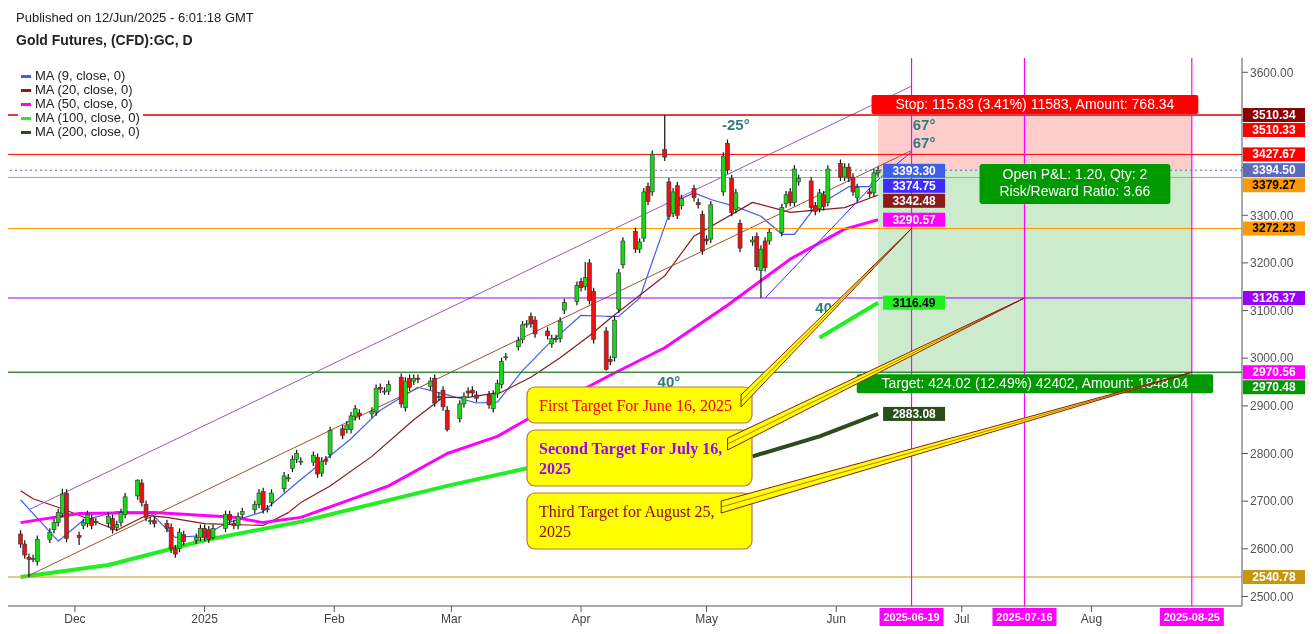 The width and height of the screenshot is (1316, 634). Describe the element at coordinates (1272, 453) in the screenshot. I see `y-tick-label: 2800.00` at that location.